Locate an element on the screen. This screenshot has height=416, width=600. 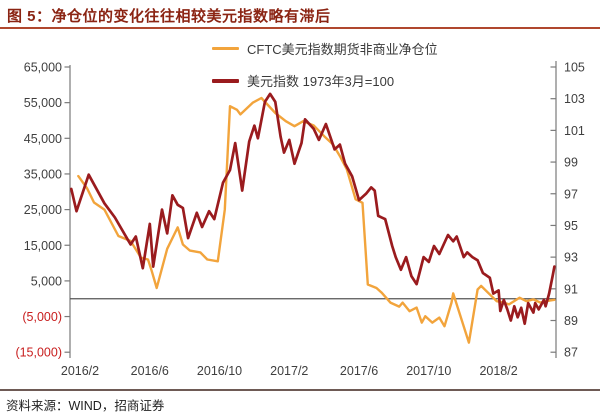
x-axis-tick-label: 2017/6 is located at coordinates (359, 371).